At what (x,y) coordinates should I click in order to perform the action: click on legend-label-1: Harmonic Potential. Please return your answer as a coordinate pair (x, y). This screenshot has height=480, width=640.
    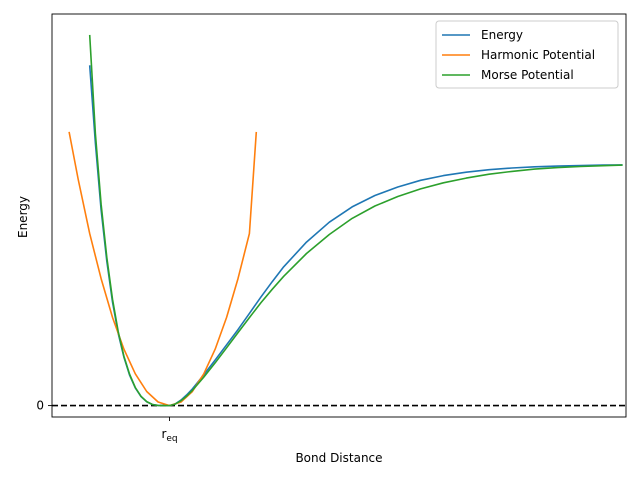
    Looking at the image, I should click on (538, 55).